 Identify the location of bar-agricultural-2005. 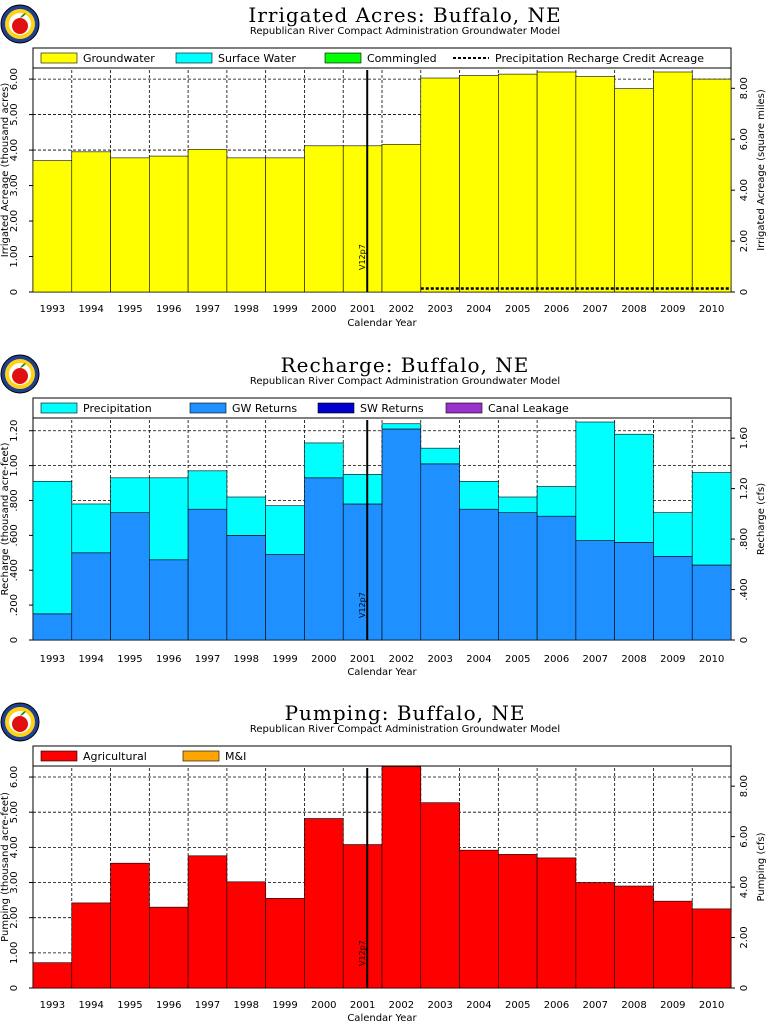
(518, 921).